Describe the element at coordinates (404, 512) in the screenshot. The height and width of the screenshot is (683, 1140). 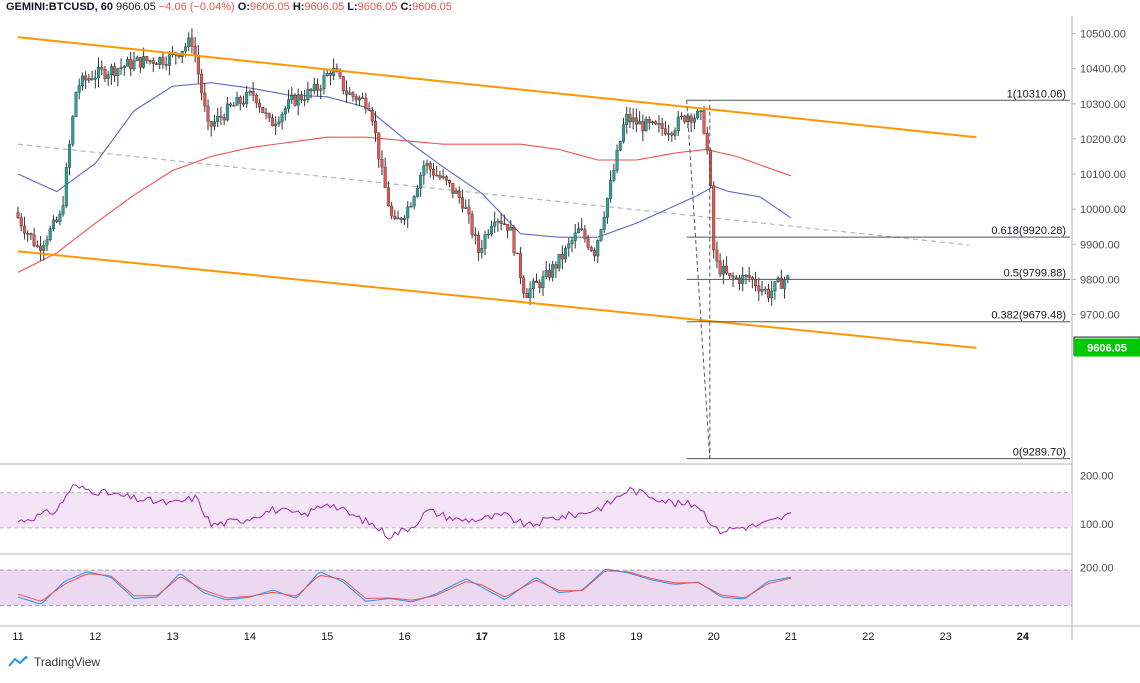
I see `rsi-line` at that location.